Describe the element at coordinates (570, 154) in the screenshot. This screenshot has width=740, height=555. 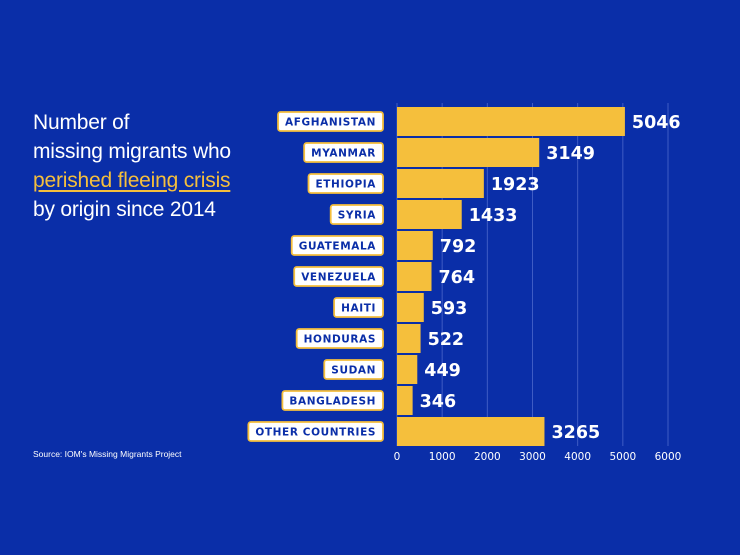
I see `value-label: 3149` at that location.